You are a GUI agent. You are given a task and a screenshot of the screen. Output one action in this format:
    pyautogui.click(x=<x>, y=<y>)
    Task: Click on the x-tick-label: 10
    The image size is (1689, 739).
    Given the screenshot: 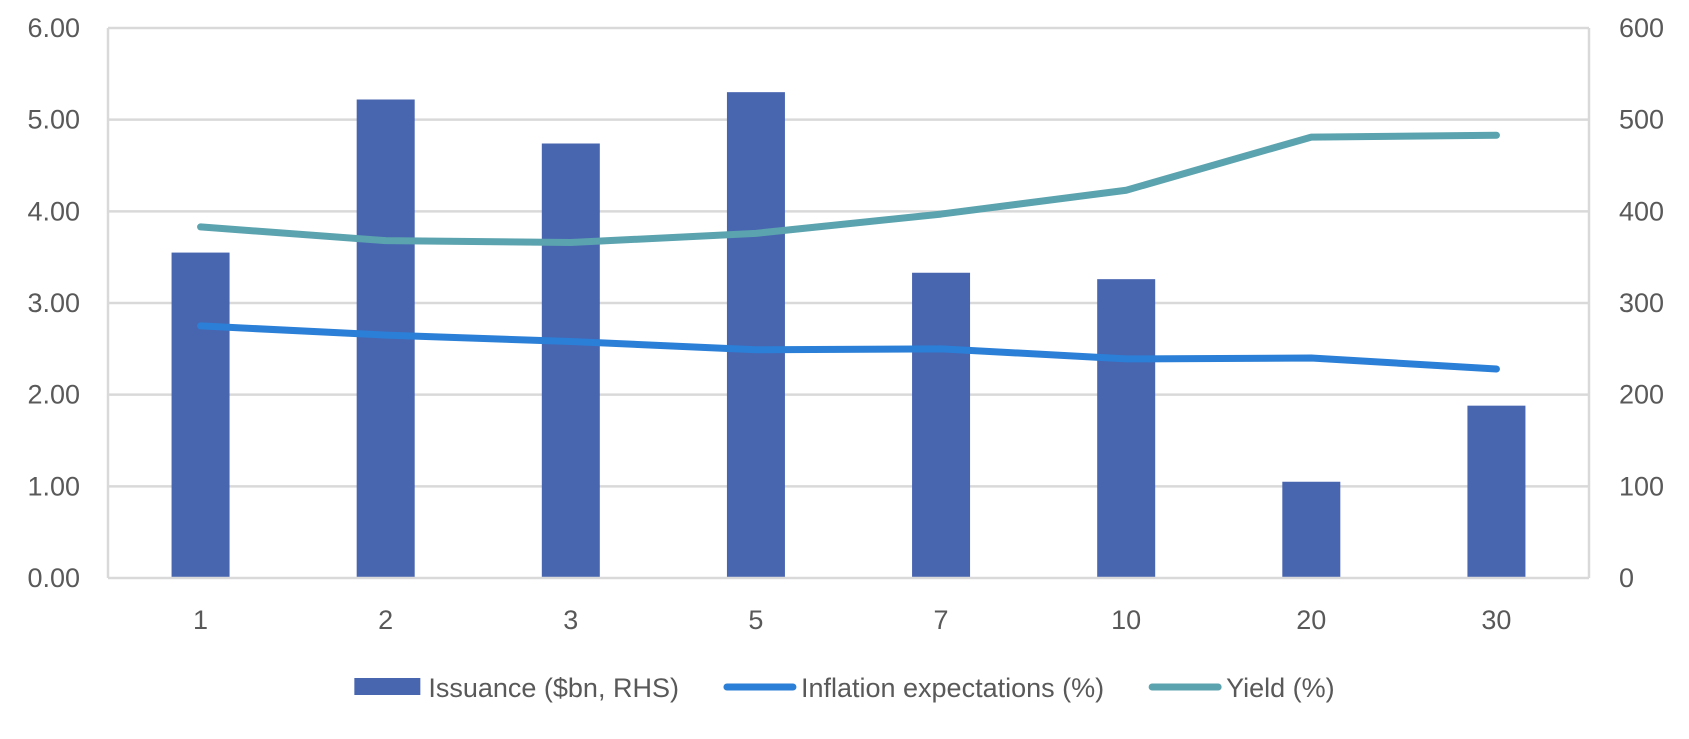 What is the action you would take?
    pyautogui.click(x=1126, y=620)
    